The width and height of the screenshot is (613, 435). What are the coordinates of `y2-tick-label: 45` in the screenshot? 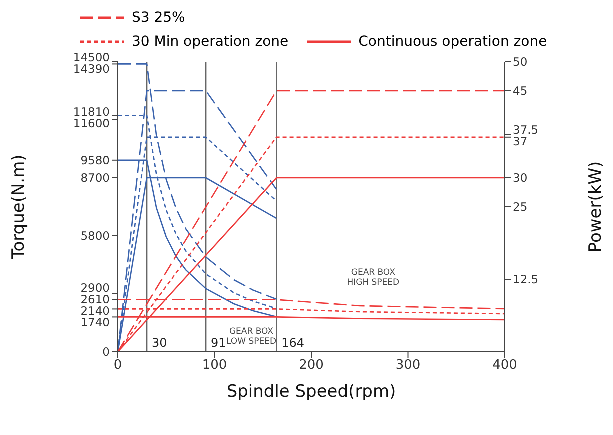 It's located at (520, 91).